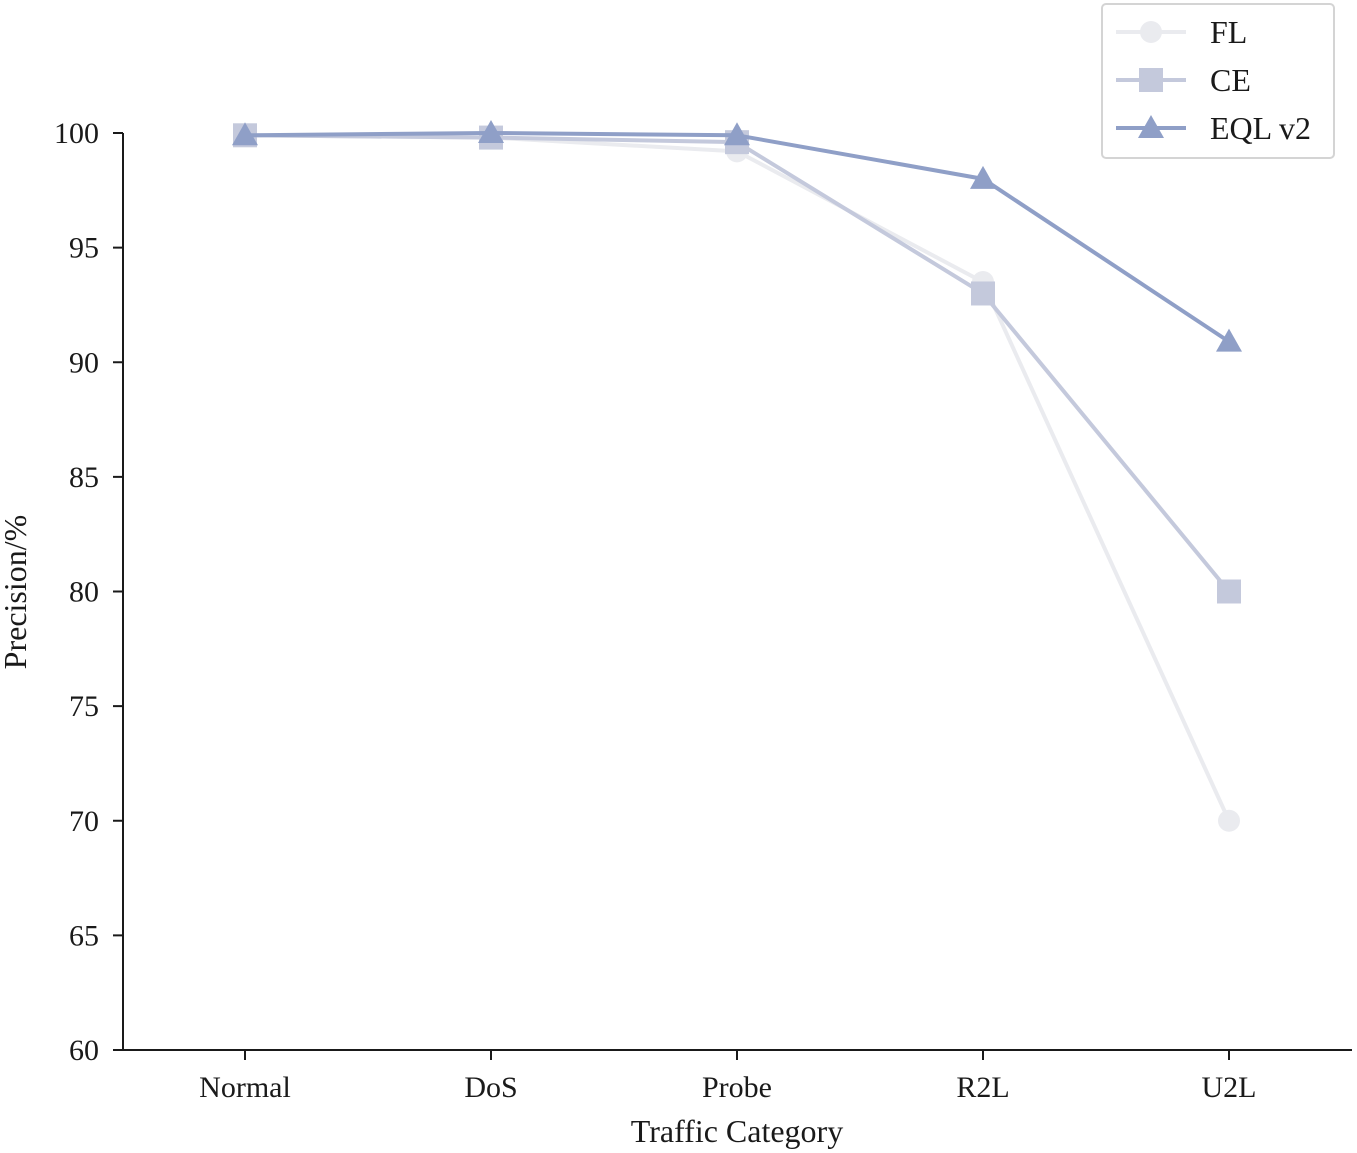 The width and height of the screenshot is (1357, 1153). Describe the element at coordinates (84, 477) in the screenshot. I see `y-tick-label: 85` at that location.